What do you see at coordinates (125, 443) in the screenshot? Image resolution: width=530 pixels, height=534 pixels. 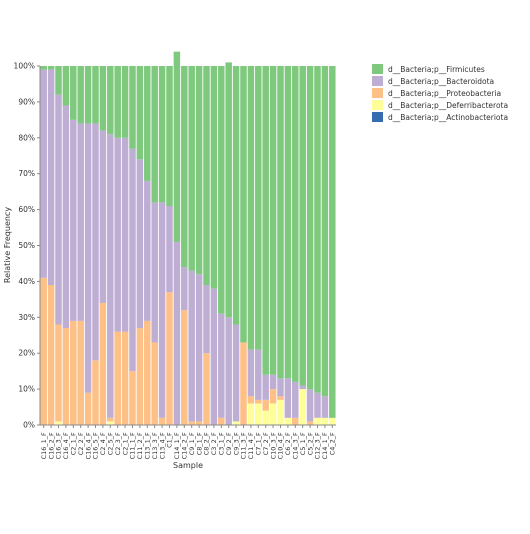 I see `x-tick-label: C2_1_F` at bounding box center [125, 443].